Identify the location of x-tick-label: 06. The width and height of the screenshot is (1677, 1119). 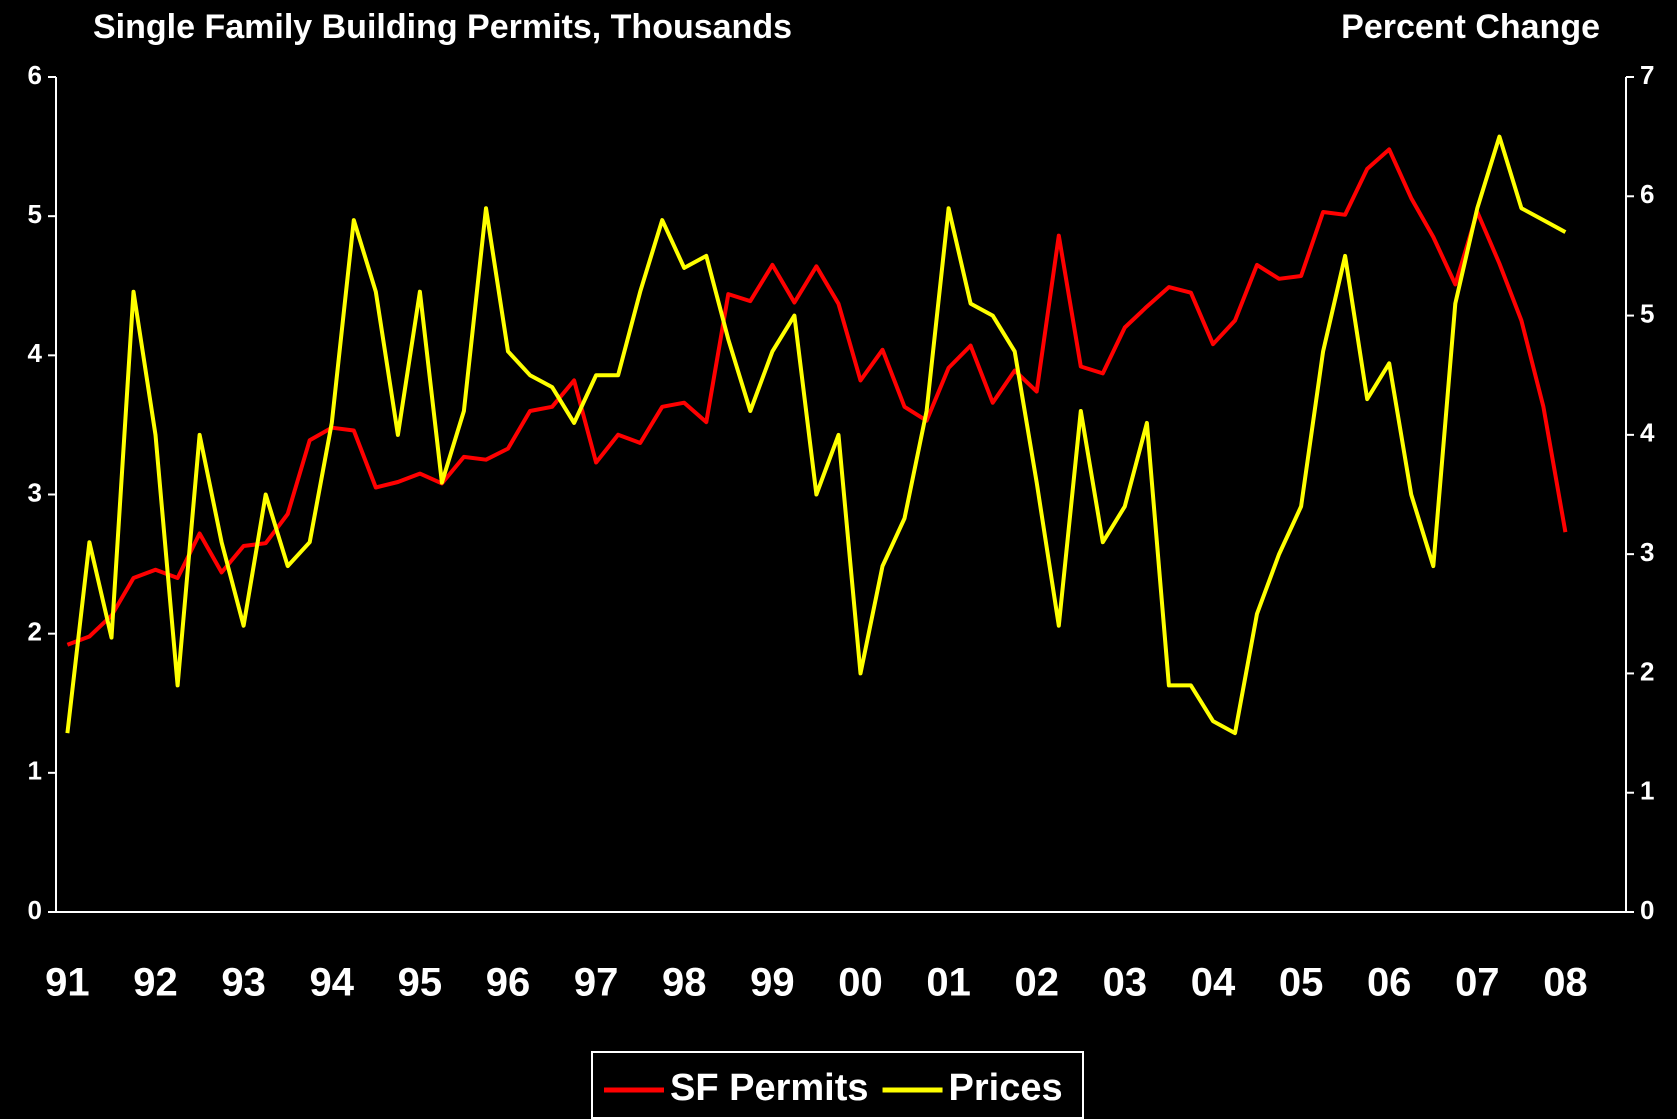
(1389, 983).